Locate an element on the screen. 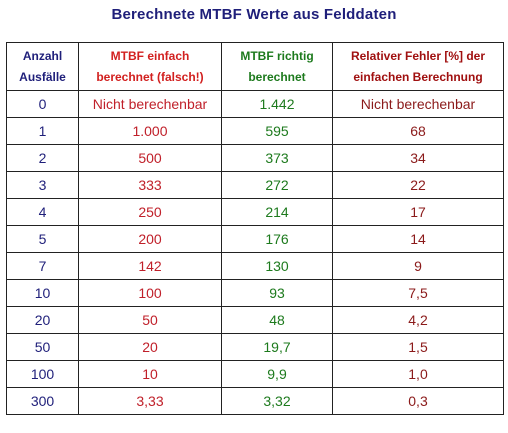  cell-mtbf-einfach: 3,33 is located at coordinates (150, 401).